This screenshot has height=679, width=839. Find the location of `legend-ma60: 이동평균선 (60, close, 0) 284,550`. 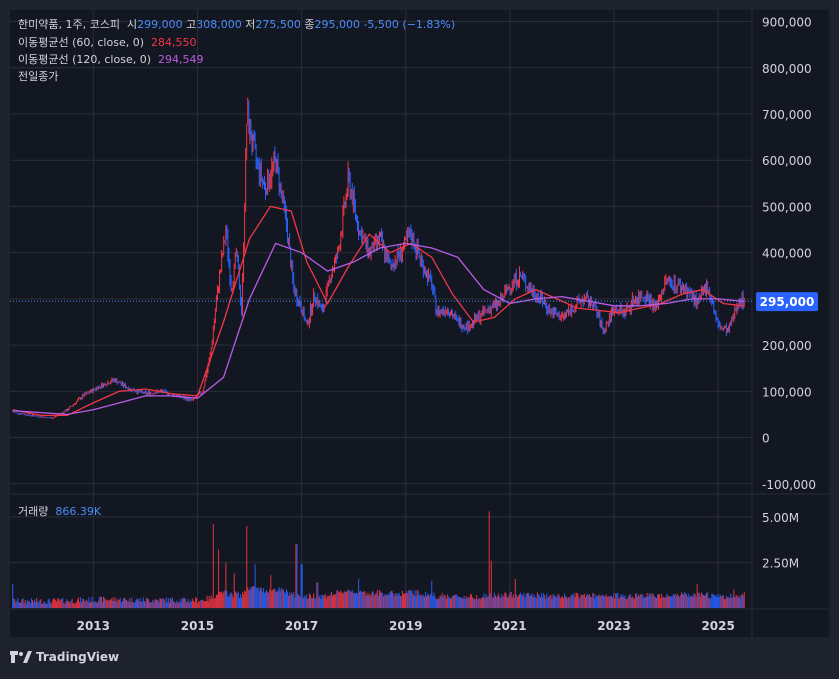

legend-ma60: 이동평균선 (60, close, 0) 284,550 is located at coordinates (107, 43).